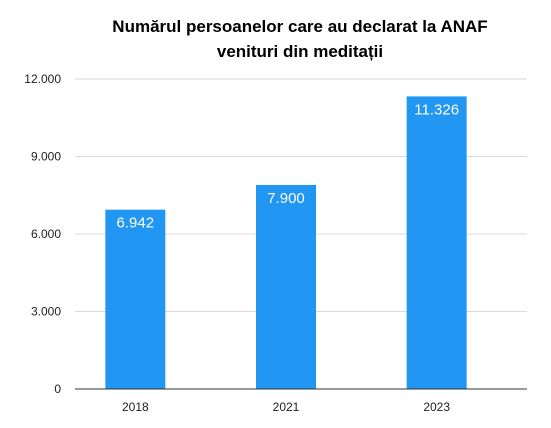 This screenshot has height=428, width=551. I want to click on x-axis-tick-labels: 2018 2021 2023, so click(286, 407).